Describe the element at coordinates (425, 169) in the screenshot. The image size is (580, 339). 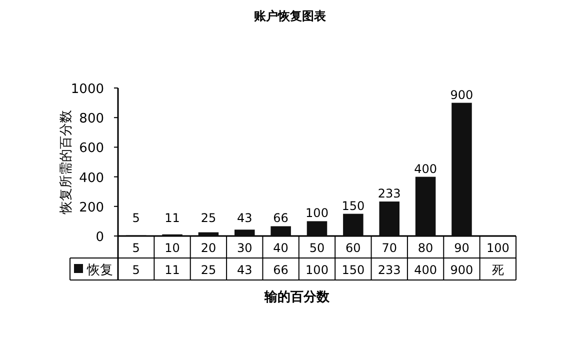
I see `data-label: 400` at that location.